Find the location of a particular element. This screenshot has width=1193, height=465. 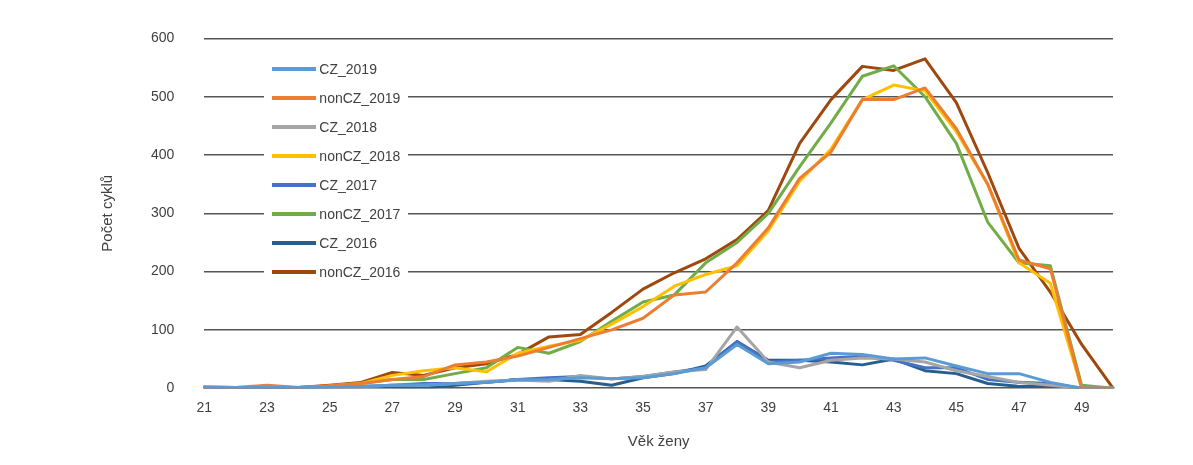

legend-label: nonCZ_2019 is located at coordinates (360, 97).